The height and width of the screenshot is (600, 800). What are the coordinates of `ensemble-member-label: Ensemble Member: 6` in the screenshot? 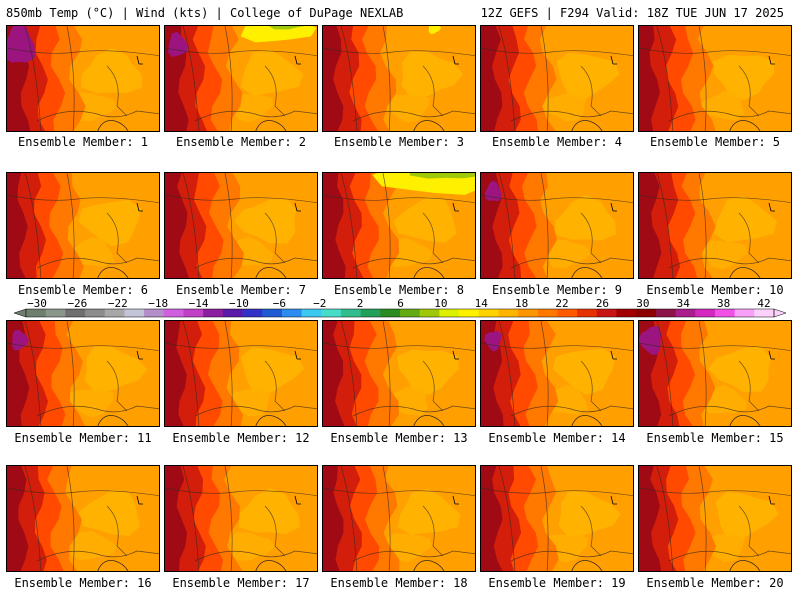 It's located at (83, 290).